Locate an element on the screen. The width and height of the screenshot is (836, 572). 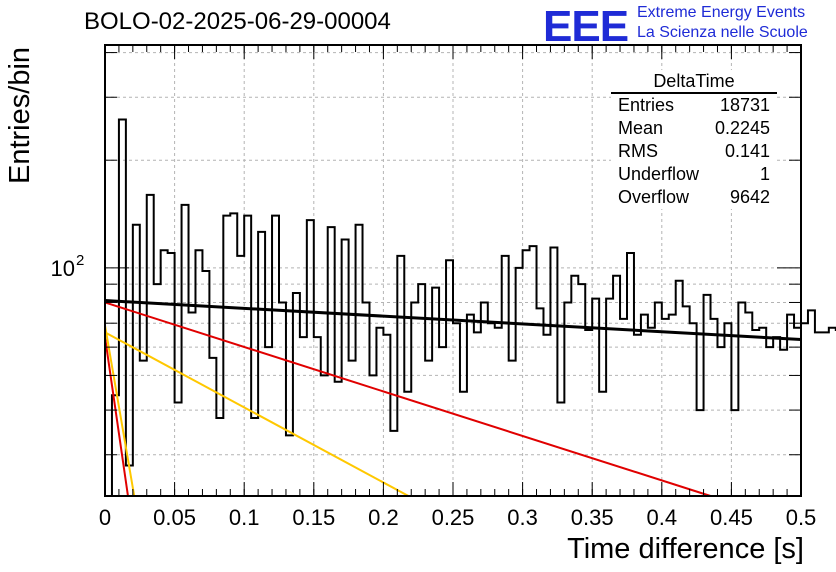
x-tick-label: 0.35 is located at coordinates (592, 517).